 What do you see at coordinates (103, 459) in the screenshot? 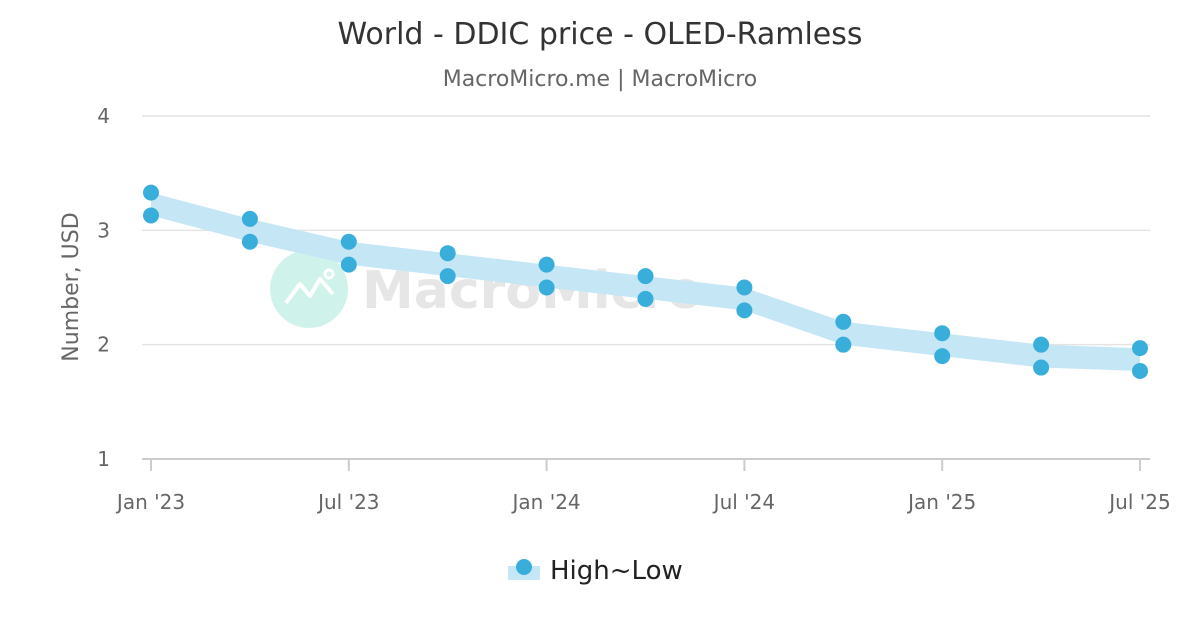
I see `y-tick-label: 1` at bounding box center [103, 459].